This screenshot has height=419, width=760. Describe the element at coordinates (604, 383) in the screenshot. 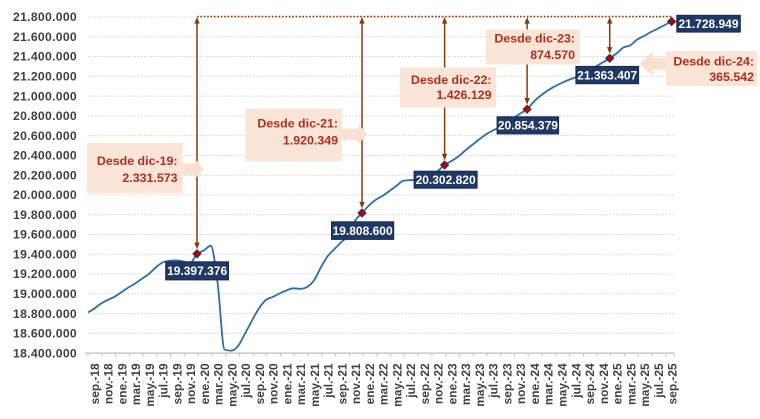

I see `svg-text: nov.-24` at that location.